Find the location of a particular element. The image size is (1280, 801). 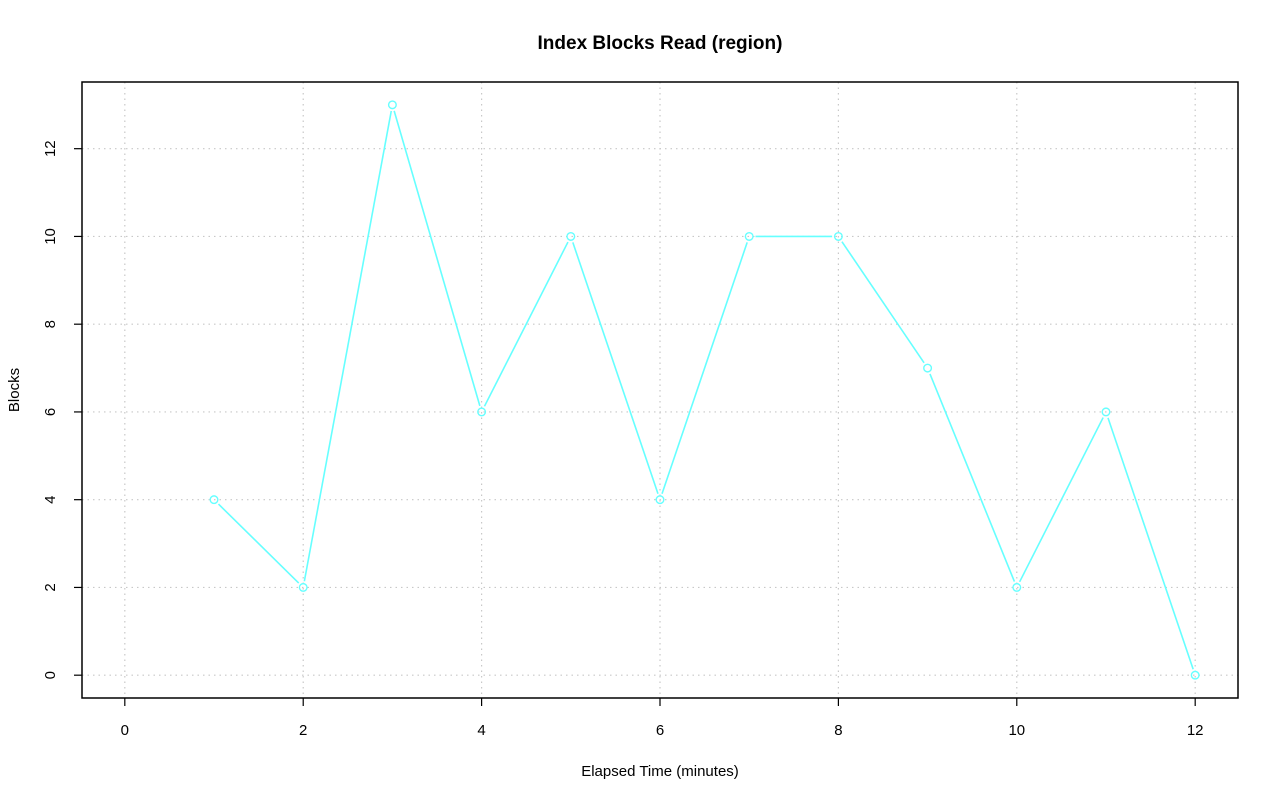

x-axis: 0 2 4 6 8 10 12 is located at coordinates (662, 718).